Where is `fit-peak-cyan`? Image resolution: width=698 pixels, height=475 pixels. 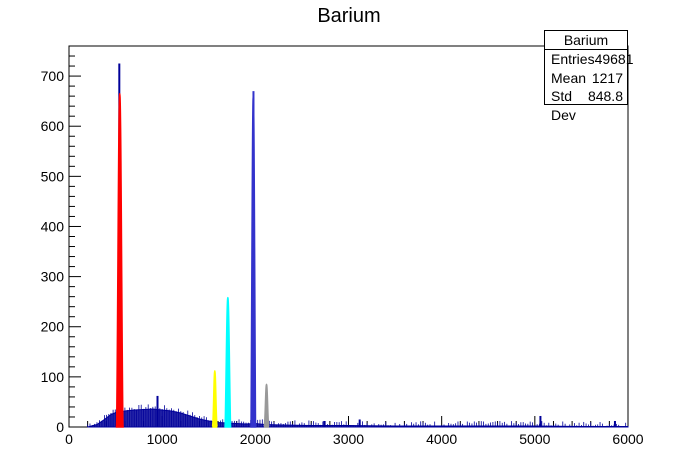 fit-peak-cyan is located at coordinates (228, 362).